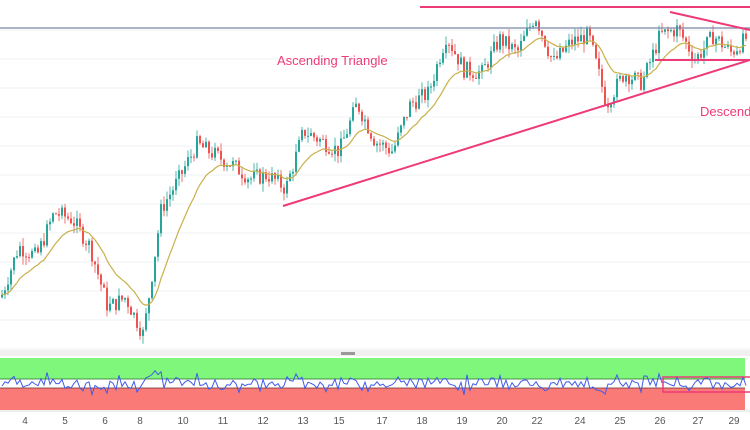  What do you see at coordinates (620, 421) in the screenshot?
I see `x-tick-label: 25` at bounding box center [620, 421].